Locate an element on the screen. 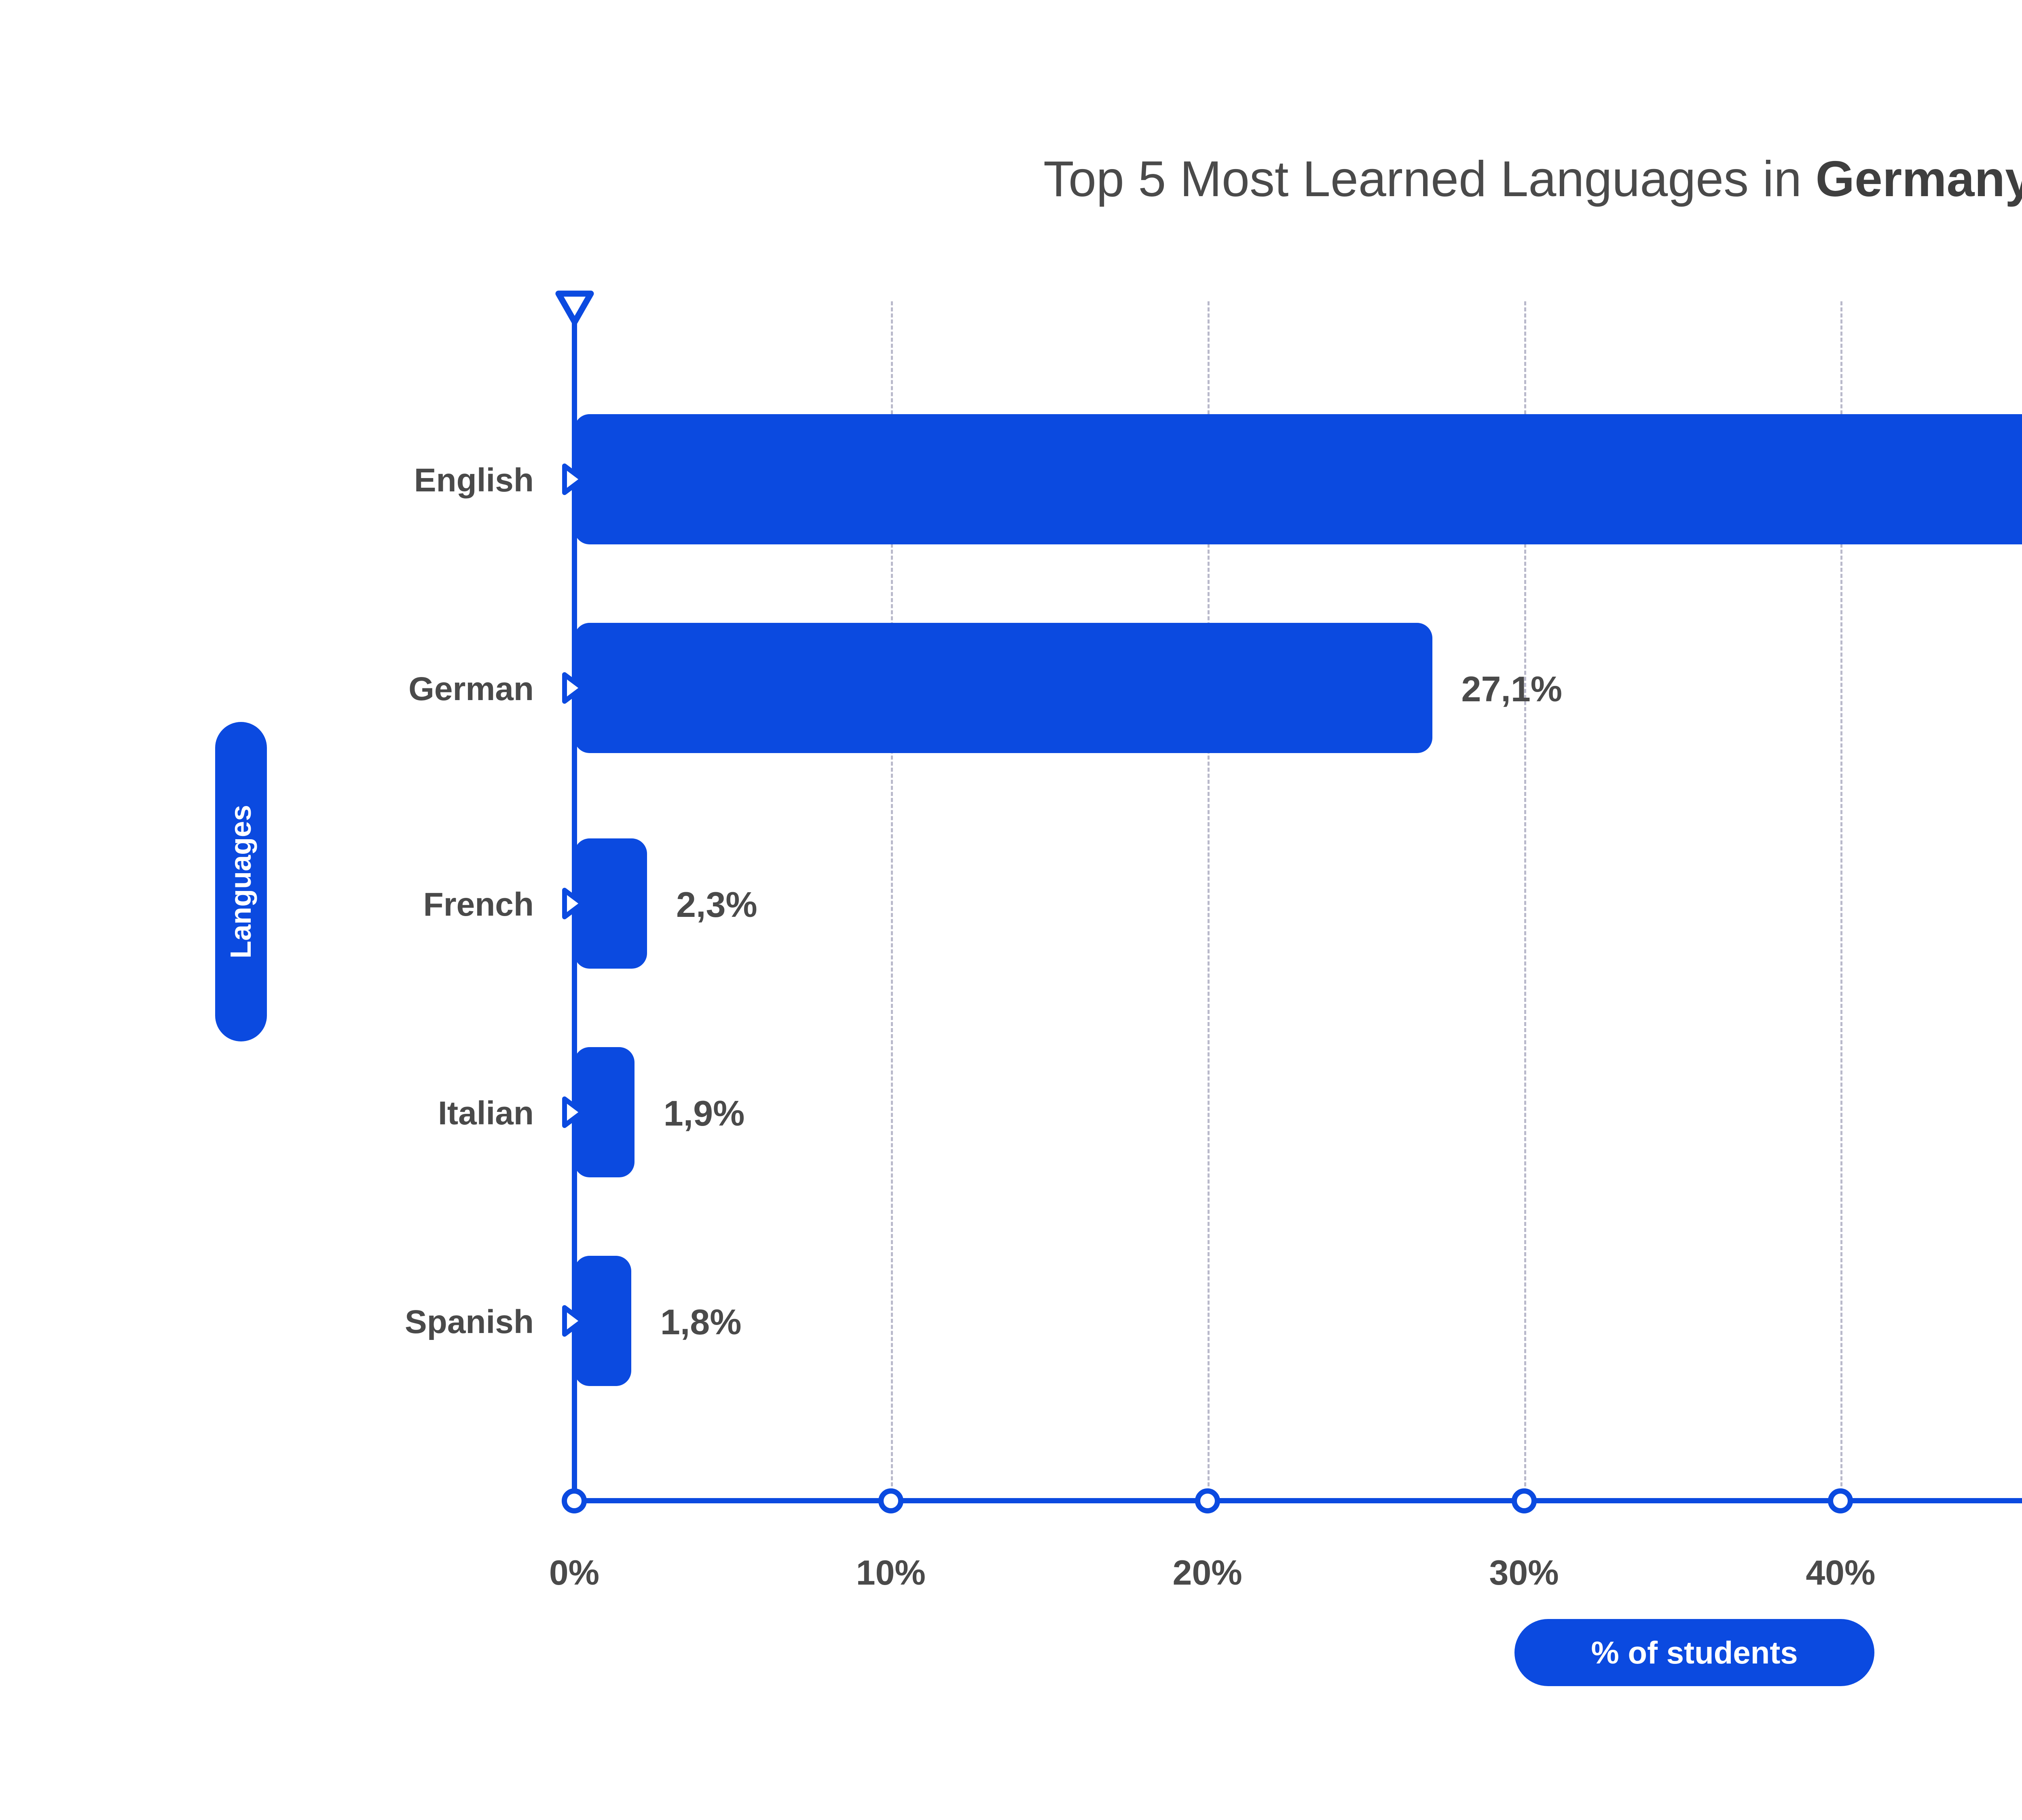 The image size is (2022, 1820). title-emphasis: Germany is located at coordinates (1918, 179).